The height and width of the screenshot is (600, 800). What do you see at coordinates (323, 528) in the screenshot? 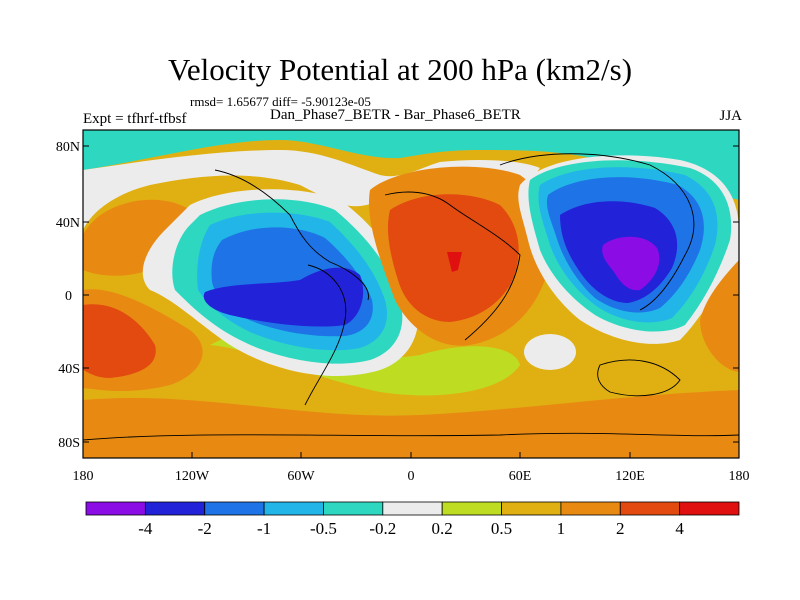
I see `colorbar-label: -0.5` at bounding box center [323, 528].